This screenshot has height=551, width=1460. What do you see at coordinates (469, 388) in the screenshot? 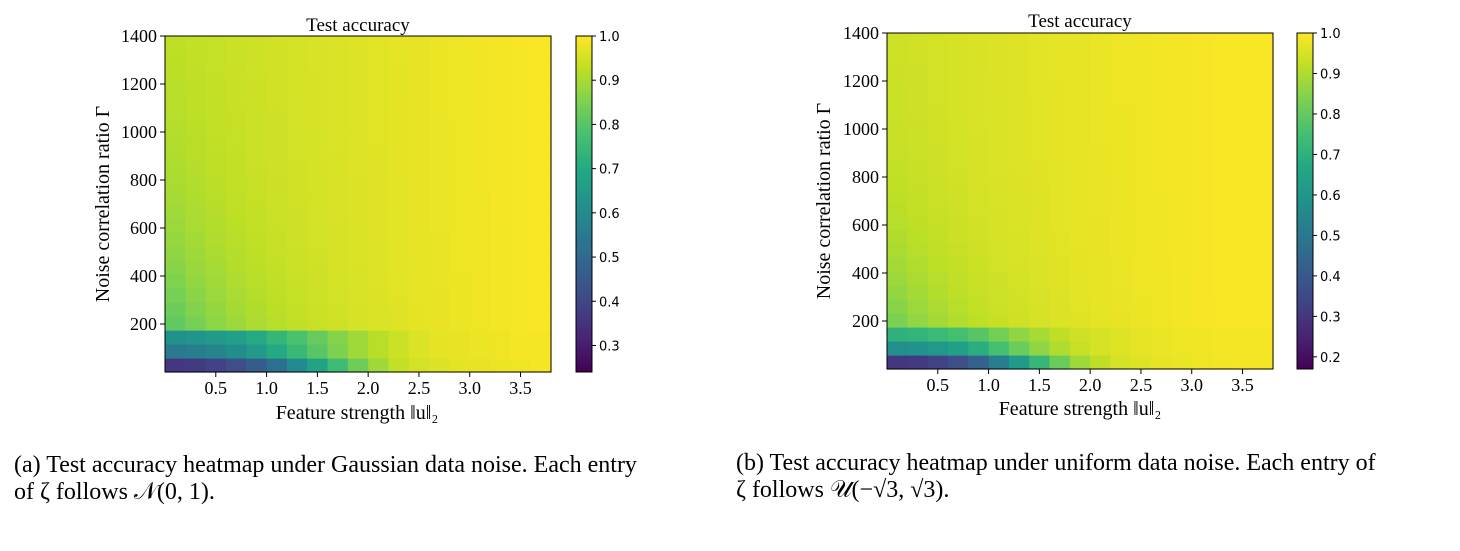
I see `x-tick-label: 3.0` at bounding box center [469, 388].